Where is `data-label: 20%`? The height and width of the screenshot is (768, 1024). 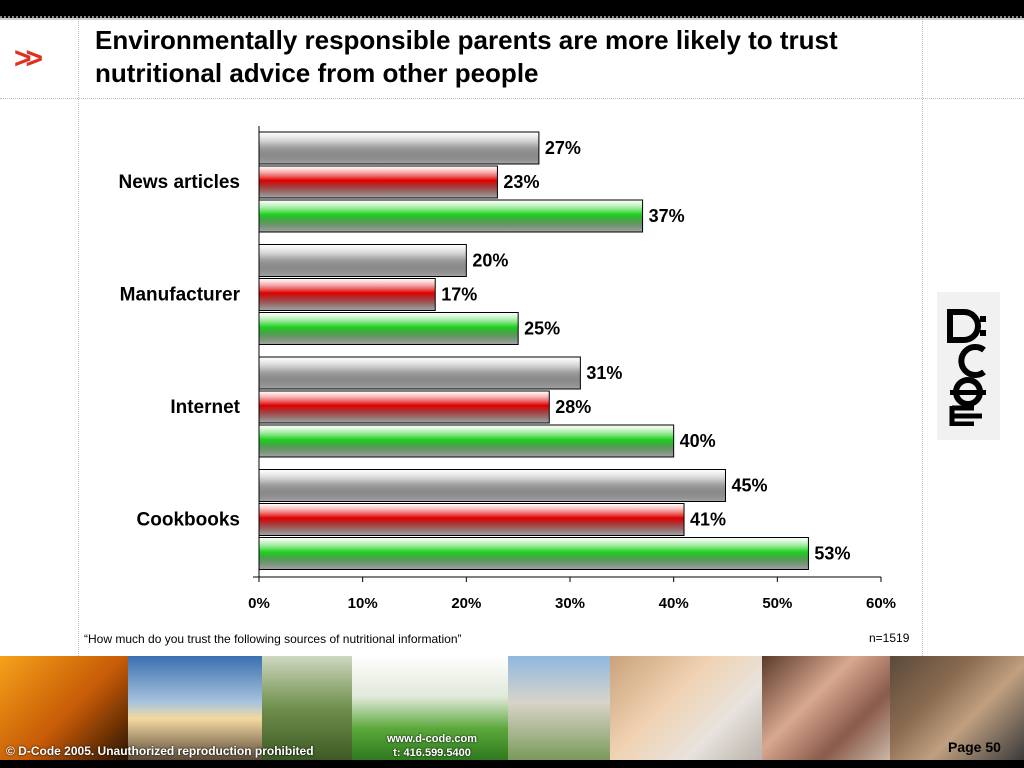 data-label: 20% is located at coordinates (490, 261).